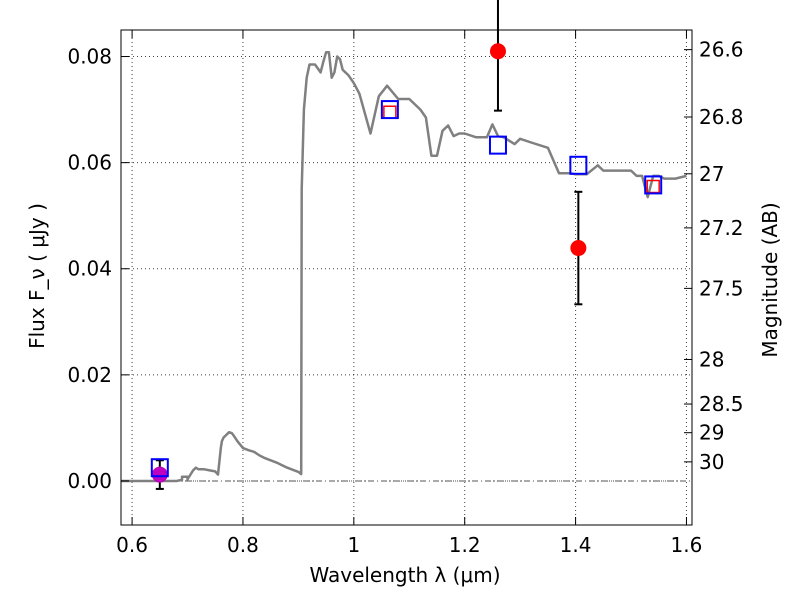 This screenshot has height=600, width=800. I want to click on y-tick-label: 0.00, so click(89, 481).